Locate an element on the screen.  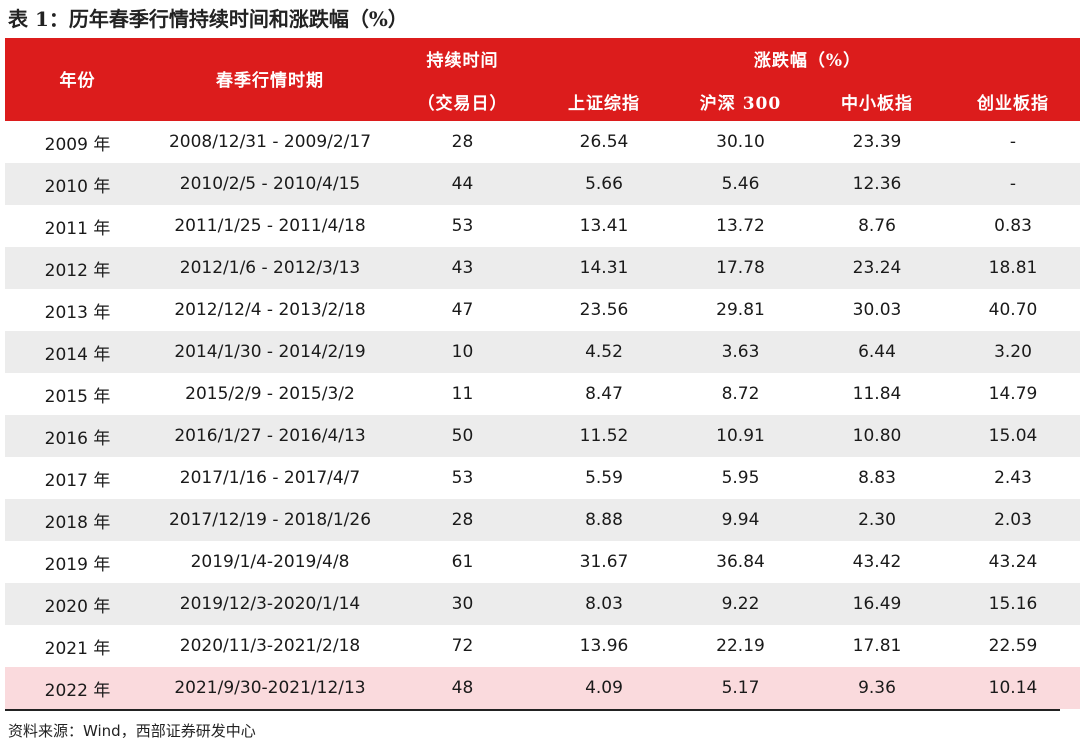
cell-year: 2018 年 is located at coordinates (77, 522).